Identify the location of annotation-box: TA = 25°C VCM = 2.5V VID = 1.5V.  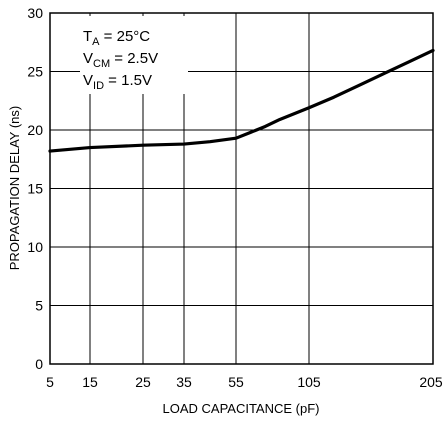
(134, 55).